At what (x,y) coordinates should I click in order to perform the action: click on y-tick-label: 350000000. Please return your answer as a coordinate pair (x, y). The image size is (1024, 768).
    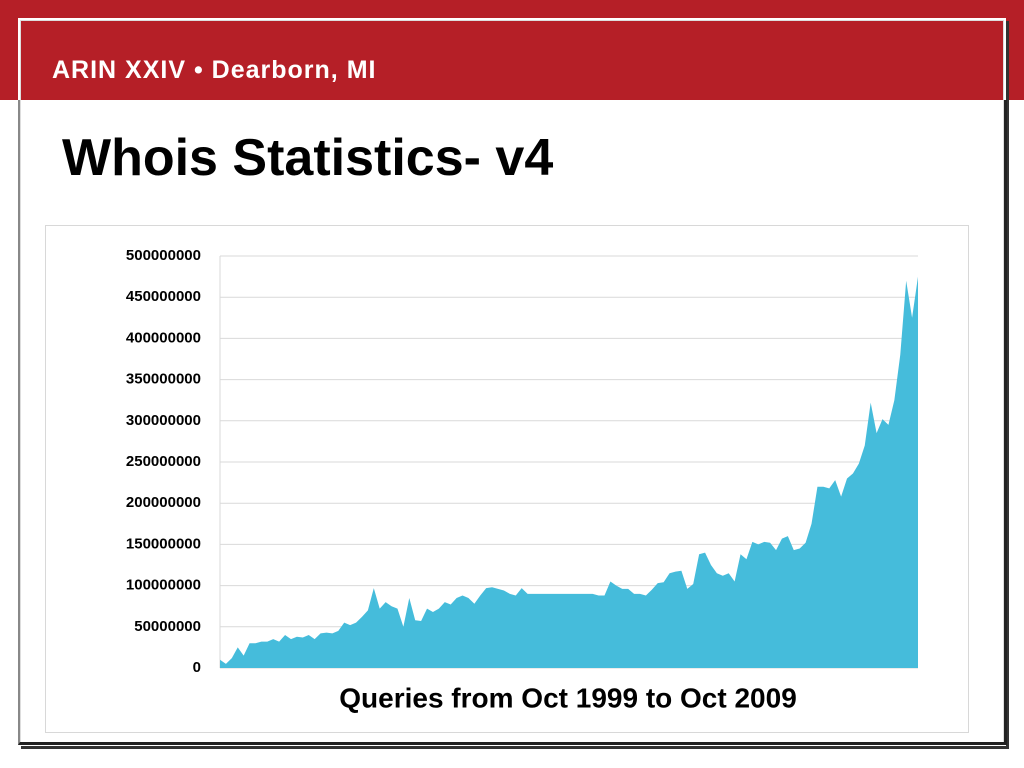
    Looking at the image, I should click on (163, 379).